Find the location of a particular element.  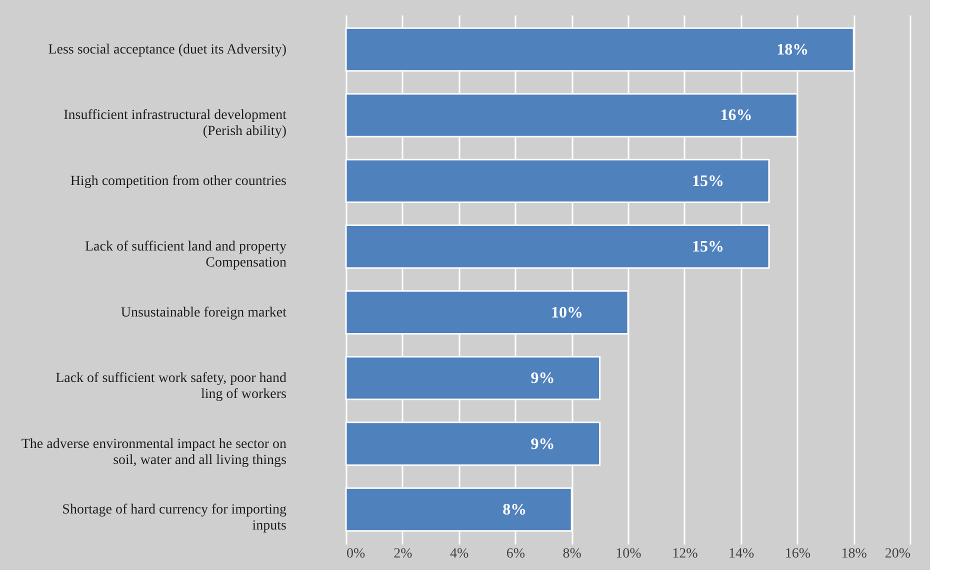

x-tick-label: 4% is located at coordinates (459, 554).